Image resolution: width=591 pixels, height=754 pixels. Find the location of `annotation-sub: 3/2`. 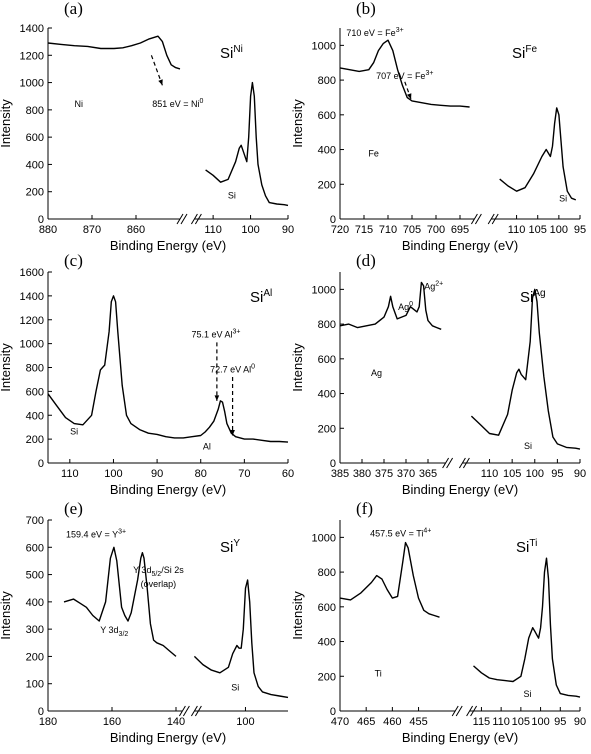

annotation-sub: 3/2 is located at coordinates (124, 634).